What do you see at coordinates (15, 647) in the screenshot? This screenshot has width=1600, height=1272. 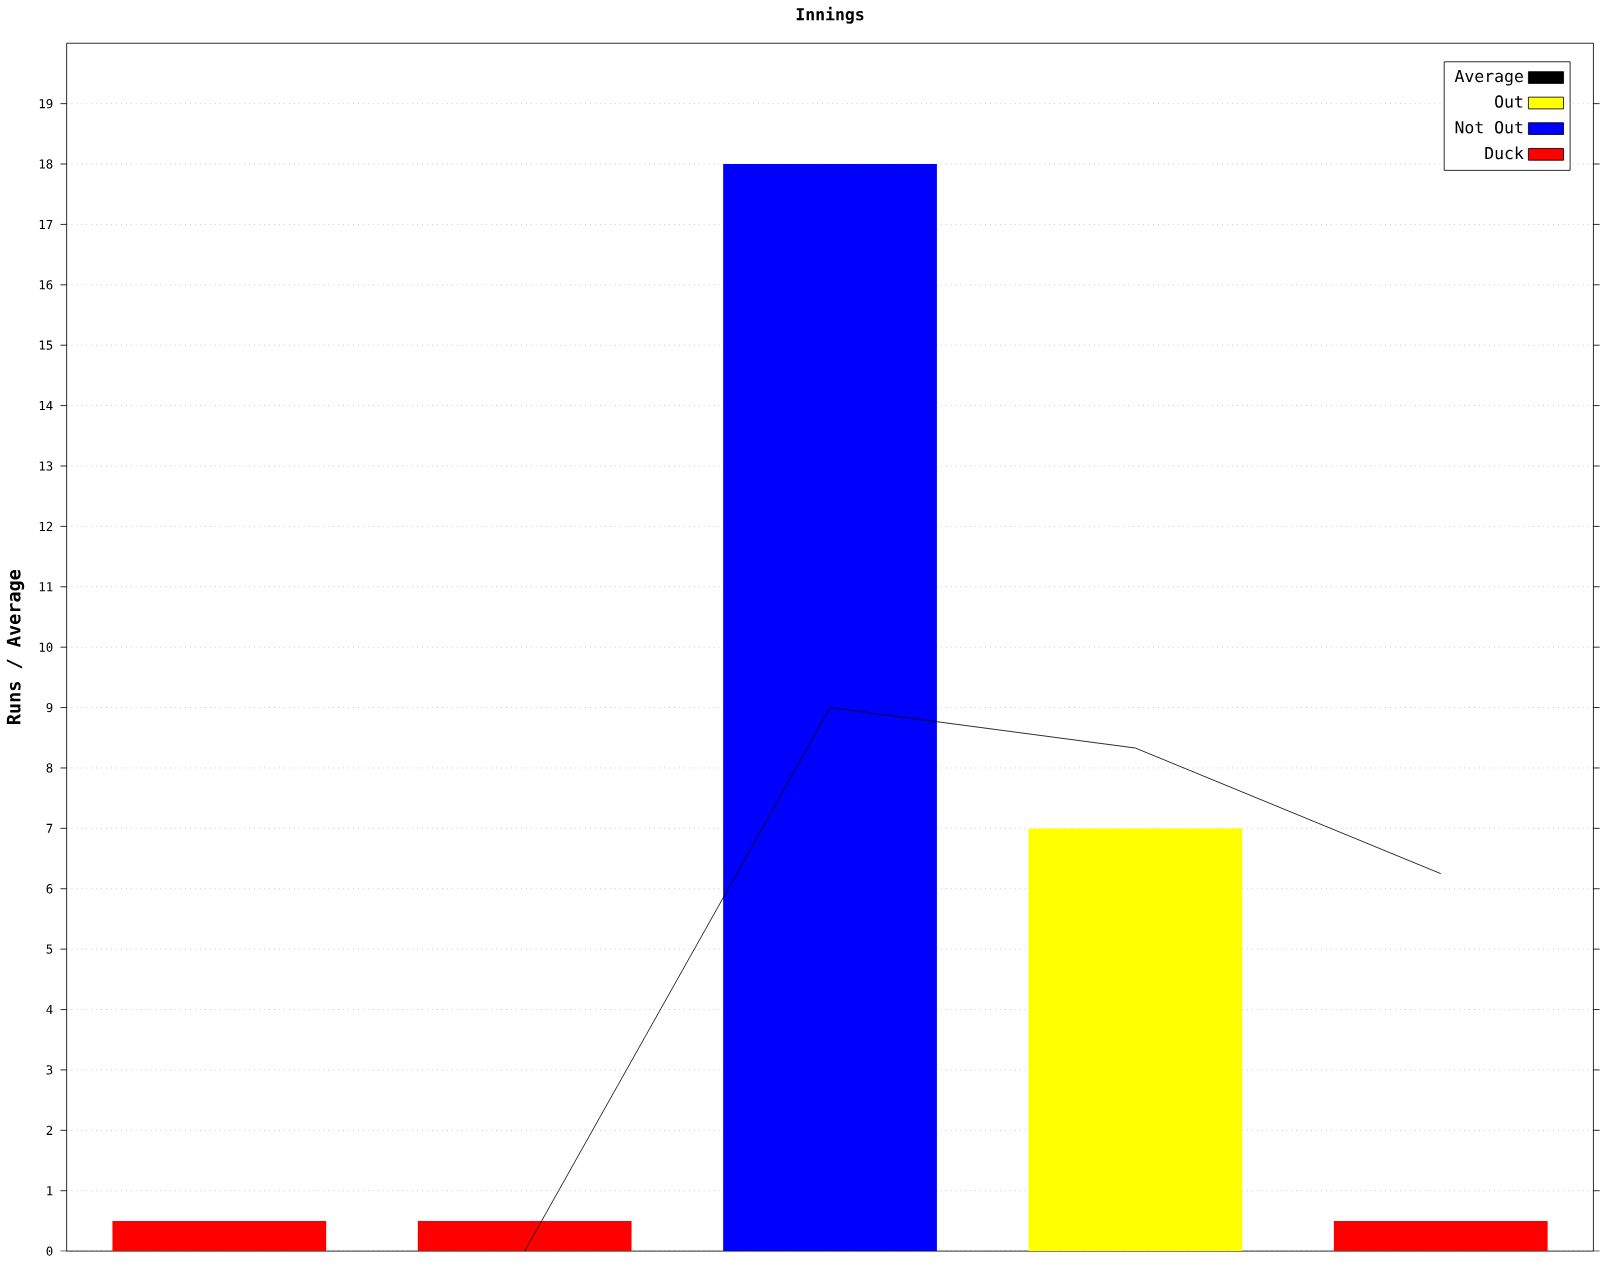 I see `y-axis-title: Runs / Average` at bounding box center [15, 647].